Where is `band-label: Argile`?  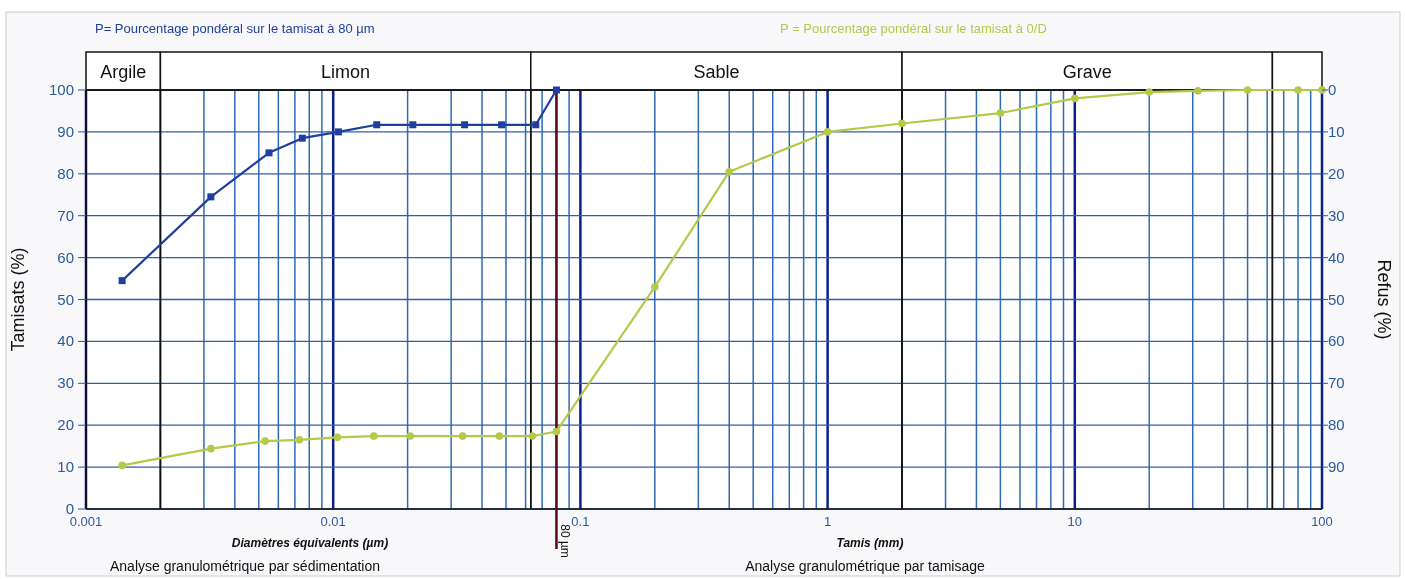 band-label: Argile is located at coordinates (123, 72).